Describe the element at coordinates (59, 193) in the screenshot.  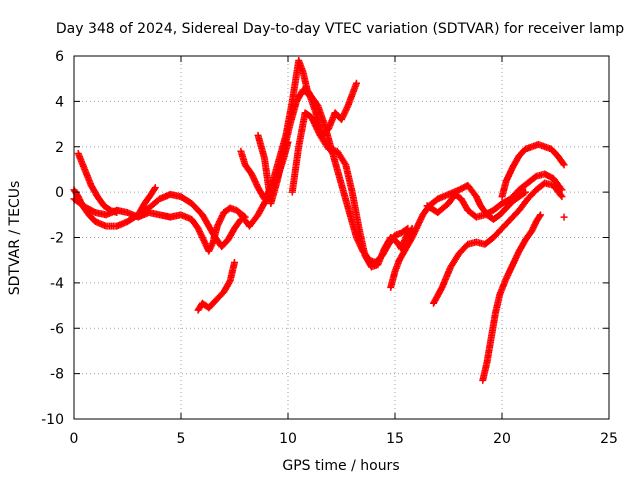
I see `y-tick-label: 0` at that location.